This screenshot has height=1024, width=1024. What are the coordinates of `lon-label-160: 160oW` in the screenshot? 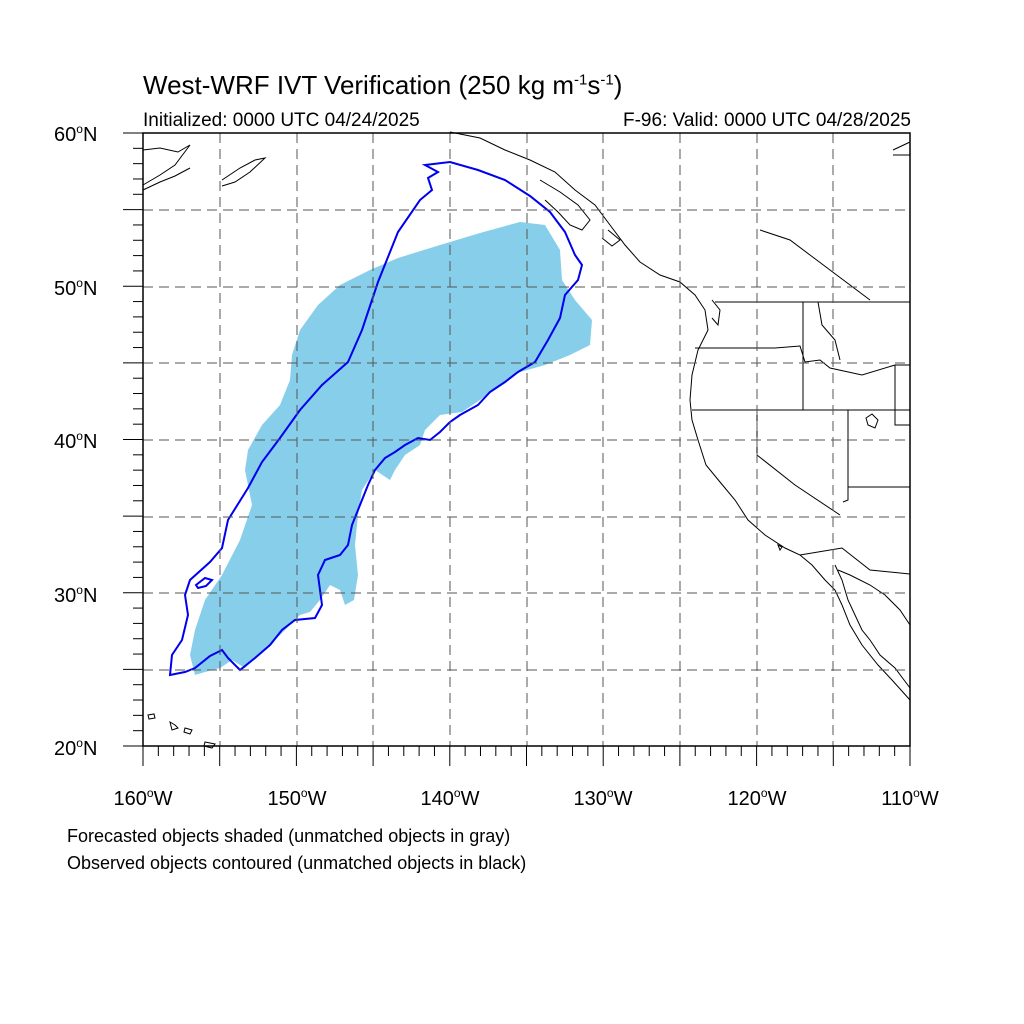 It's located at (143, 798).